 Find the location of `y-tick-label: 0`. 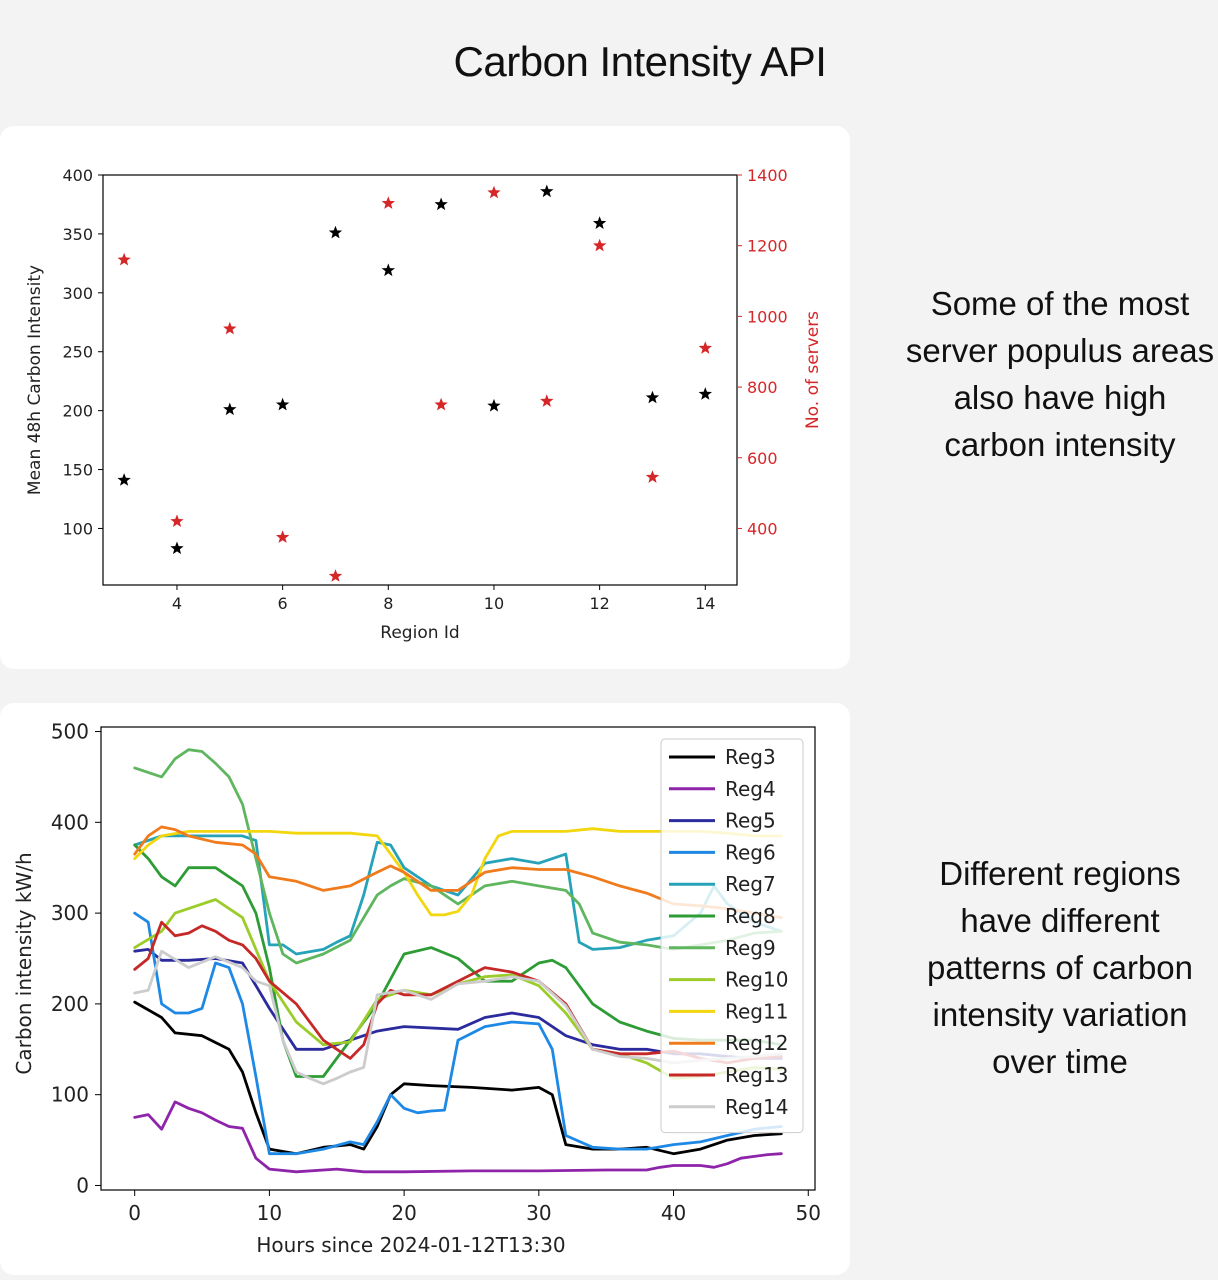

y-tick-label: 0 is located at coordinates (82, 1185).